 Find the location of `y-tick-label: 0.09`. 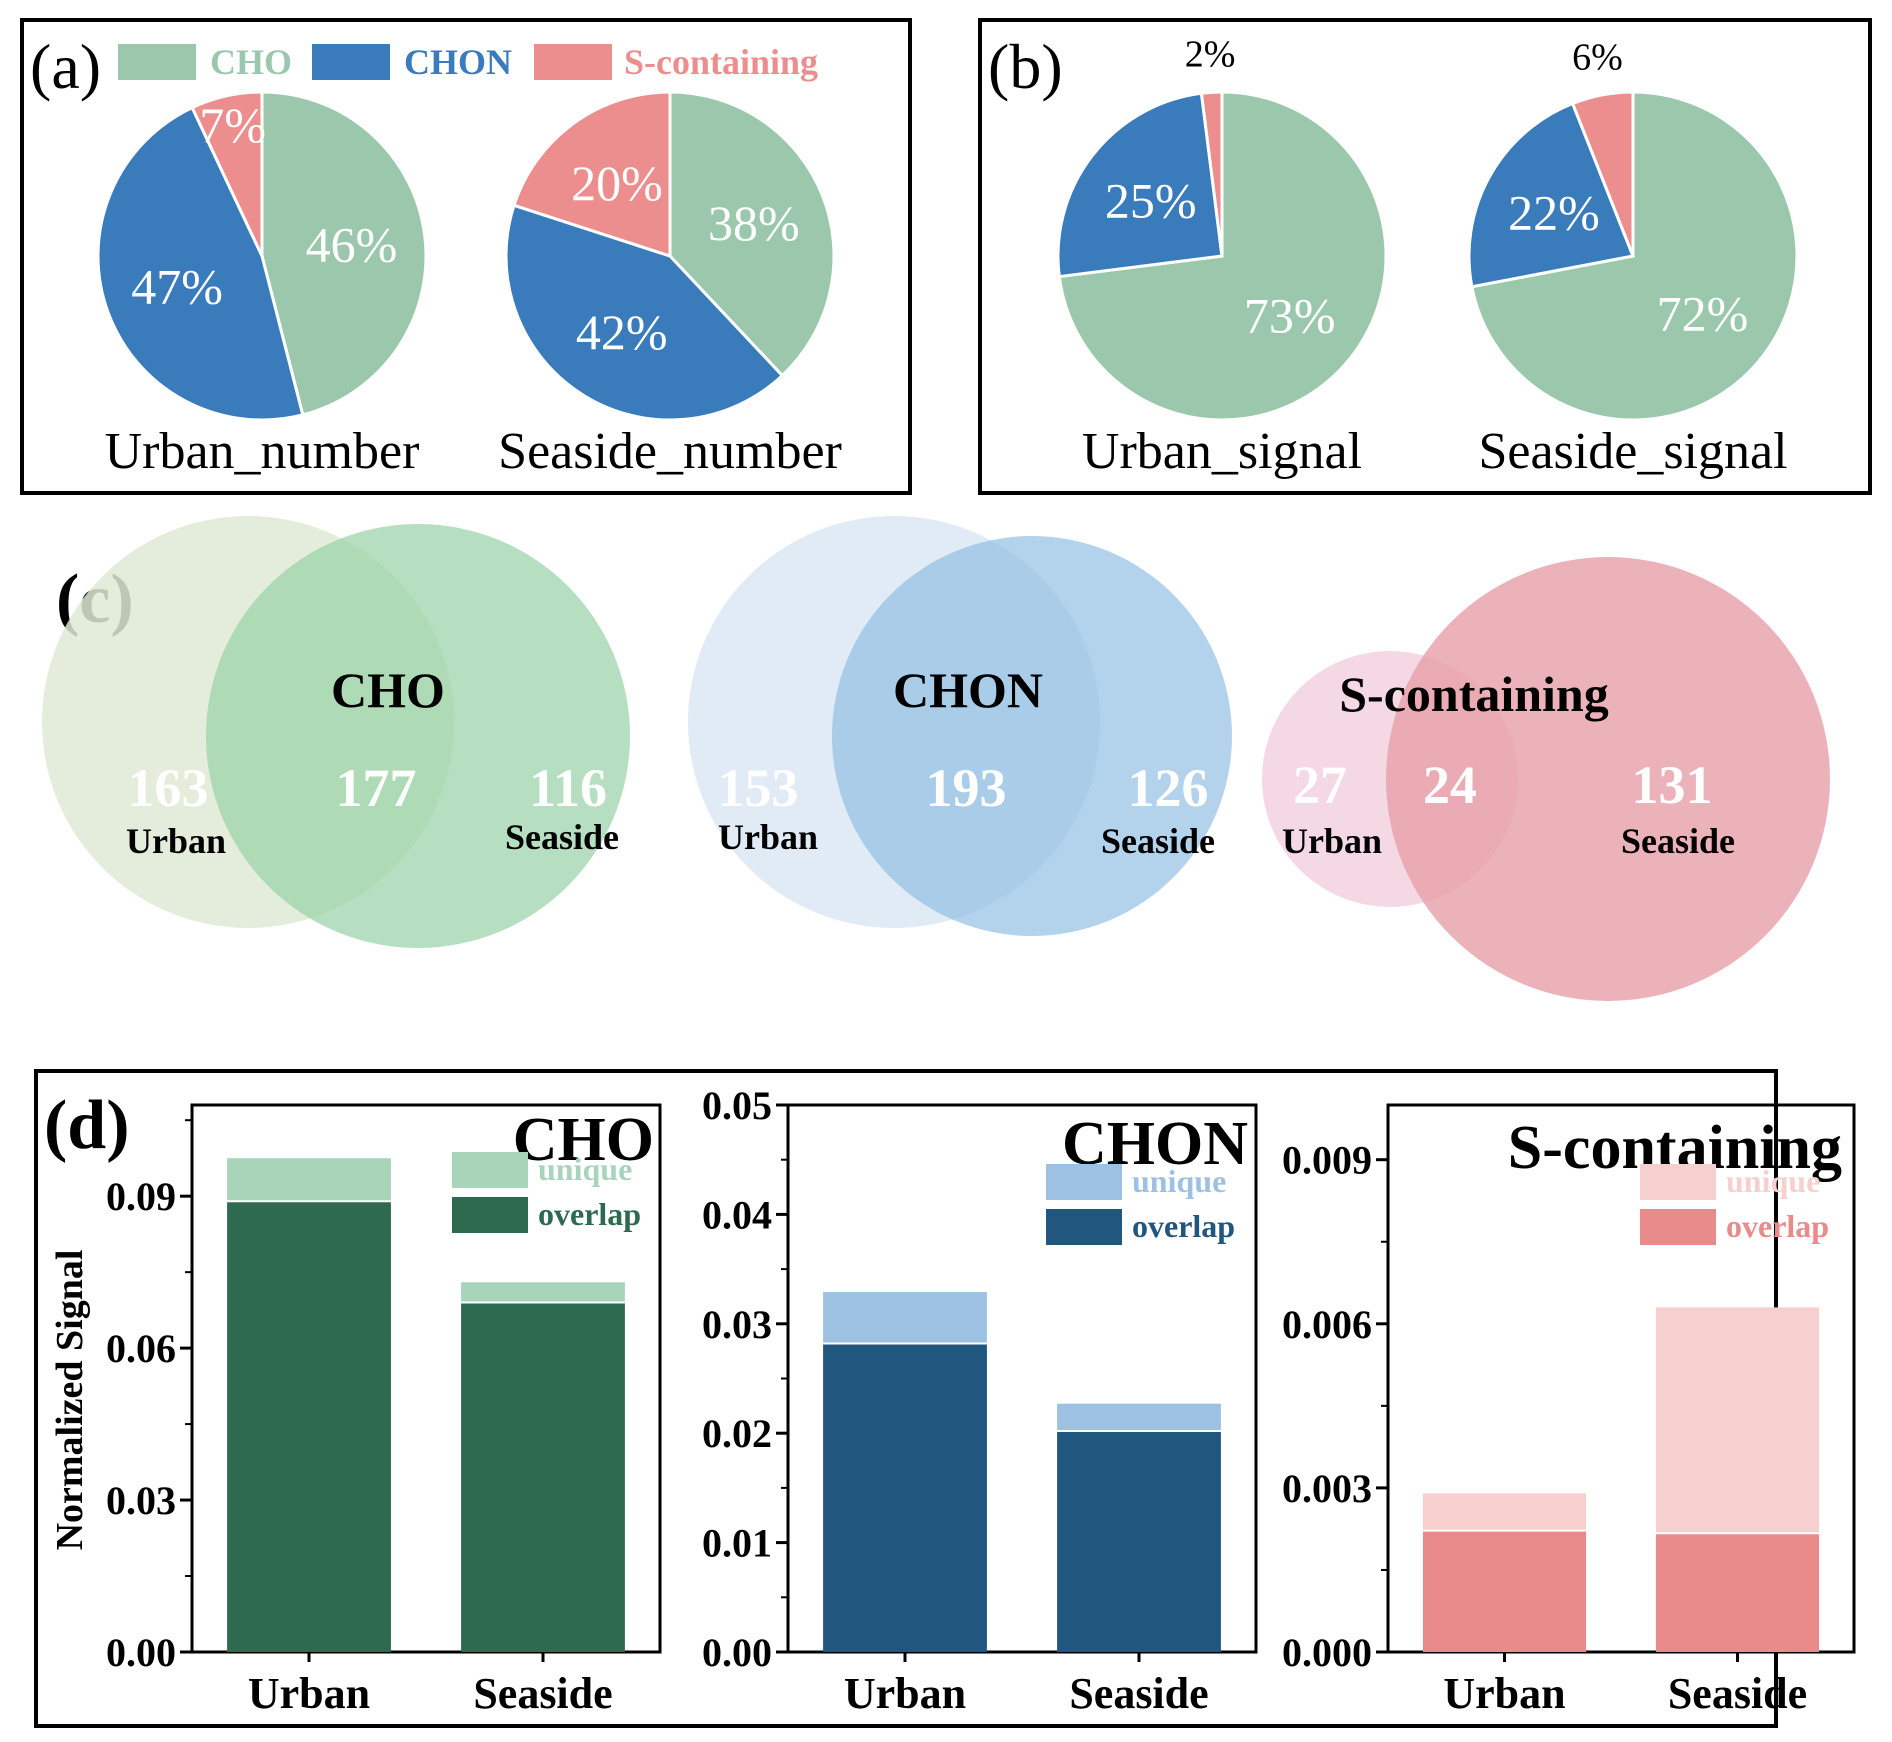

y-tick-label: 0.09 is located at coordinates (141, 1196).